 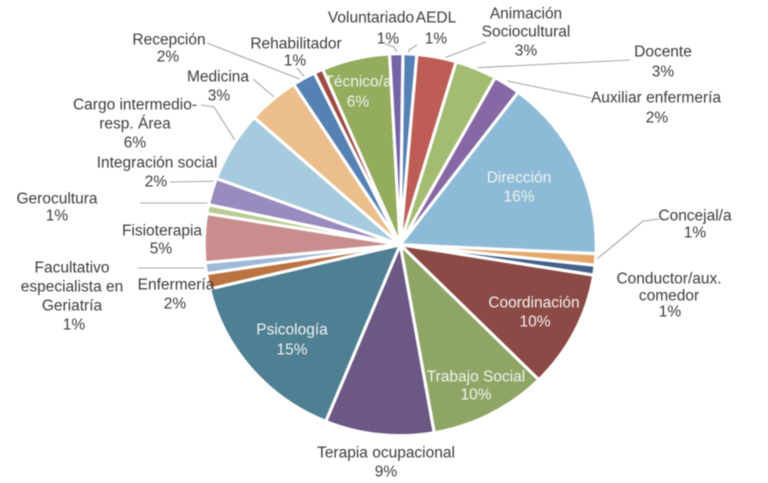 I want to click on svg-text: Terapia ocupacional, so click(x=386, y=453).